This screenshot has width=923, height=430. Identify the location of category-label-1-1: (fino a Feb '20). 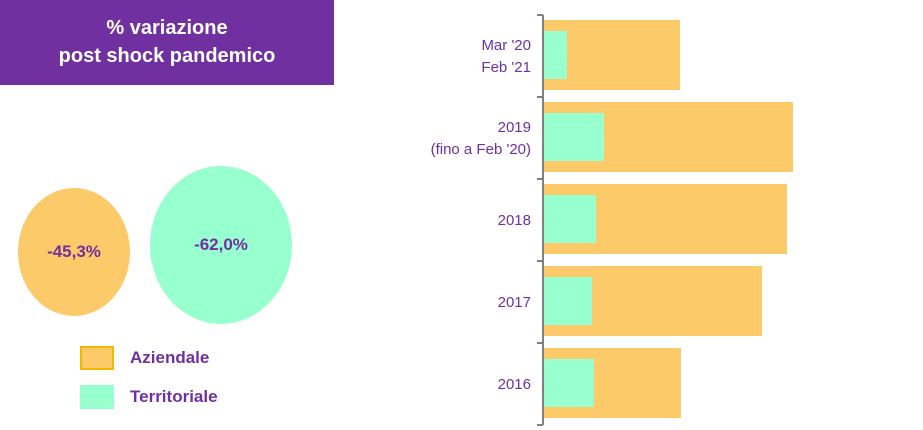
(481, 149).